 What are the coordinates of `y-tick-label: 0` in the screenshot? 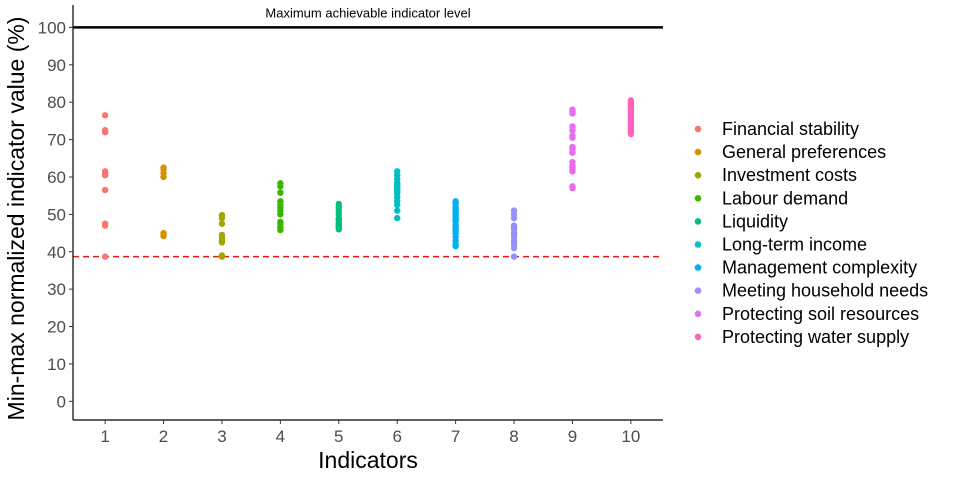 It's located at (61, 401).